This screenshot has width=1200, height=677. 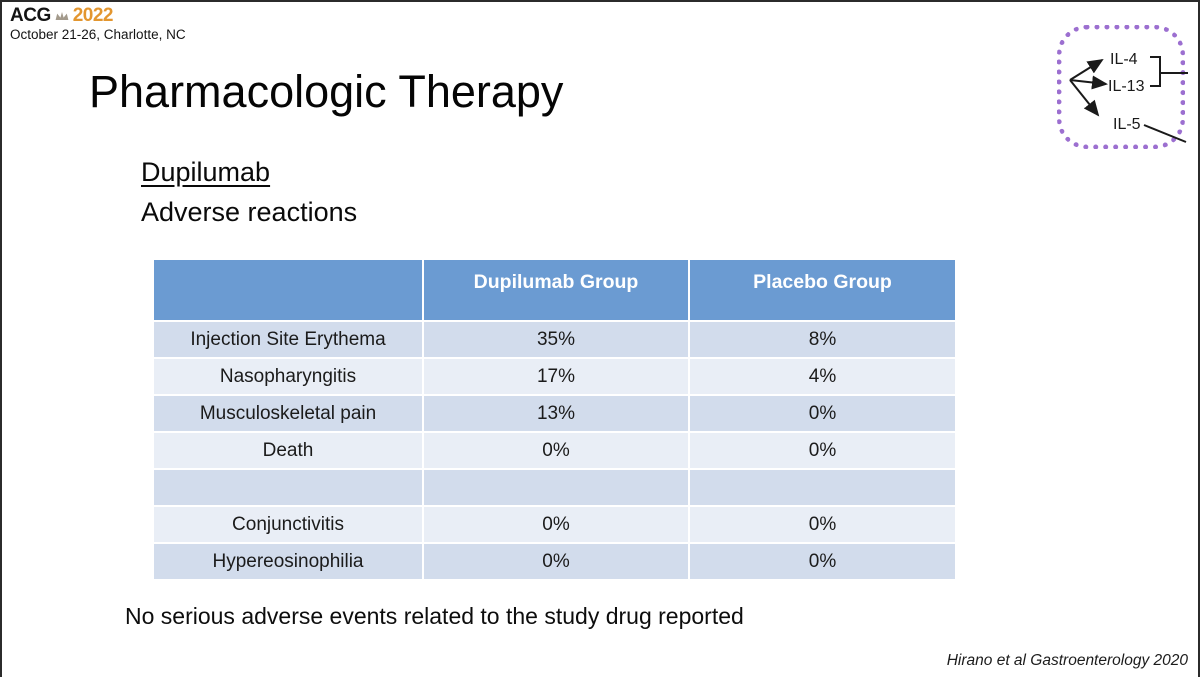 I want to click on table-row: Musculoskeletal pain 13% 0%, so click(x=554, y=413).